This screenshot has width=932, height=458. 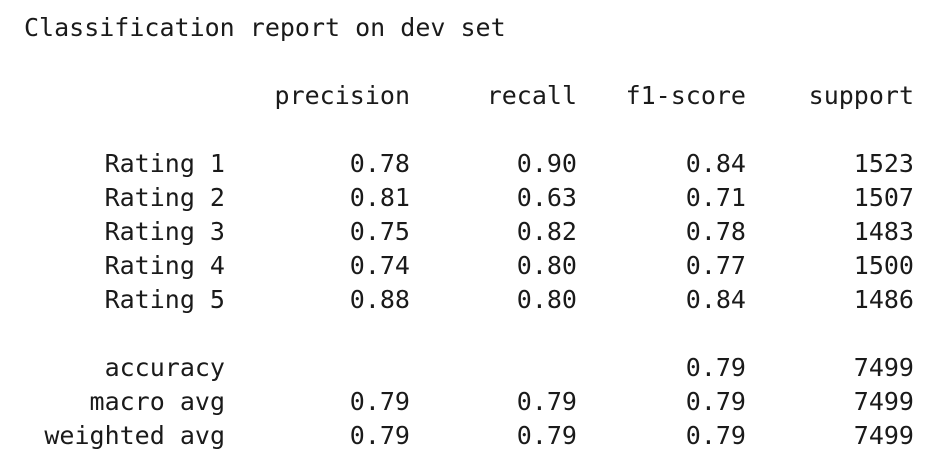 What do you see at coordinates (379, 299) in the screenshot?
I see `precision-value: 0.88` at bounding box center [379, 299].